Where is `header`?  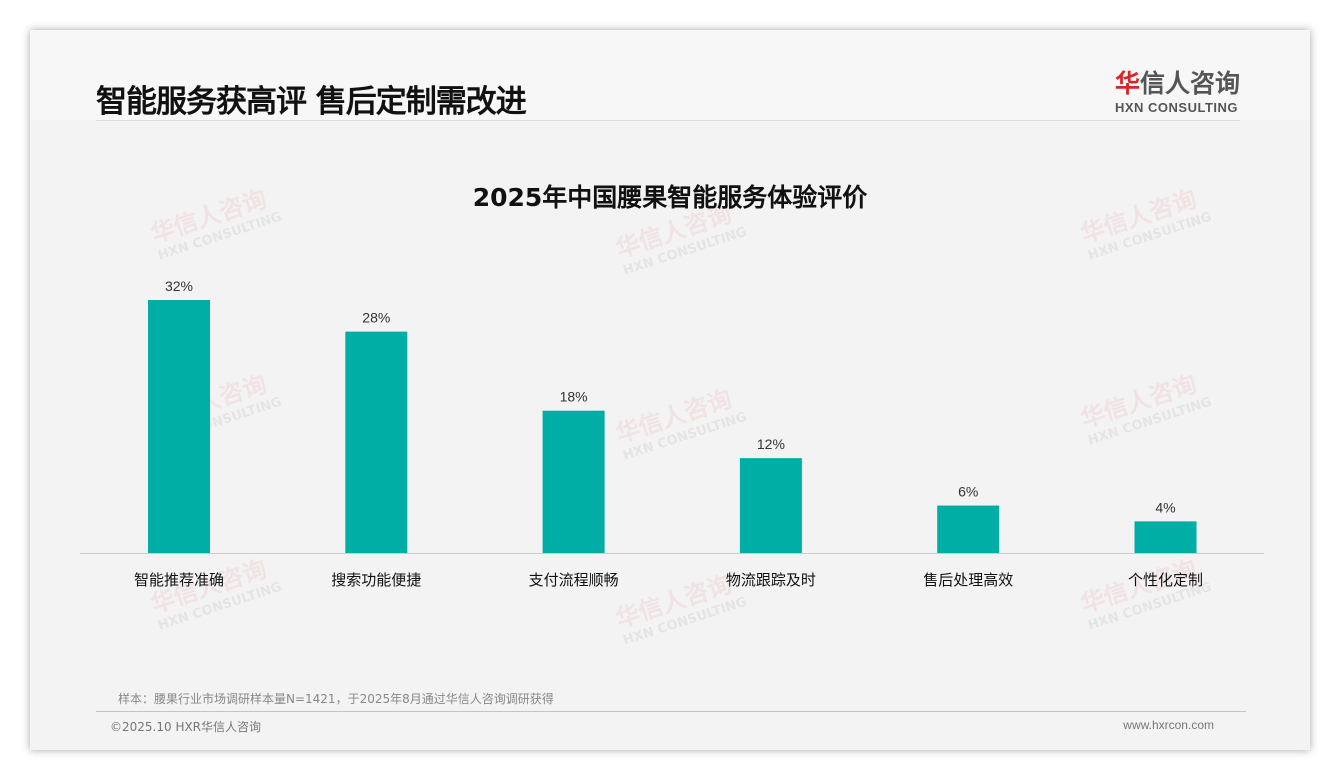
header is located at coordinates (670, 75).